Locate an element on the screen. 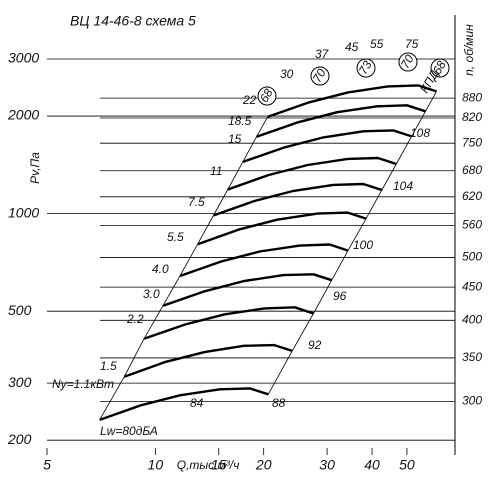 This screenshot has height=488, width=500. y2-tick-label: 450 is located at coordinates (472, 286).